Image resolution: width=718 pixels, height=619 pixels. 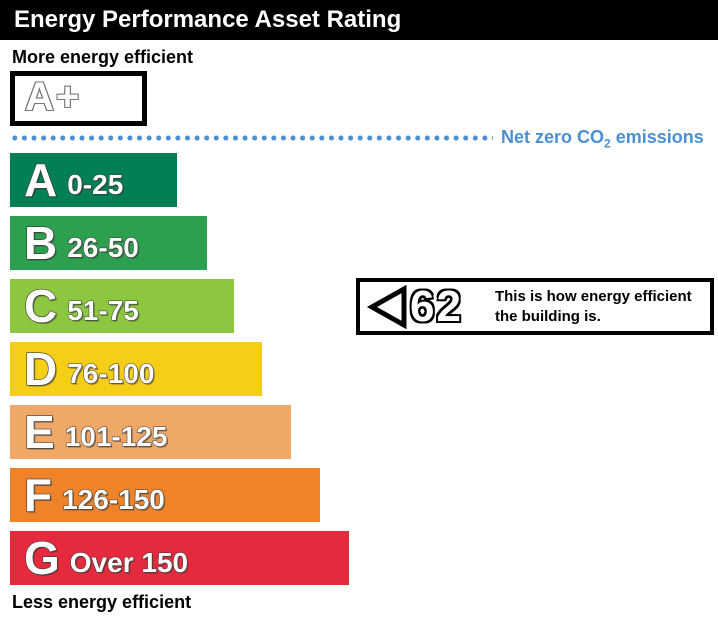 I want to click on band-b: B 26-50, so click(x=108, y=243).